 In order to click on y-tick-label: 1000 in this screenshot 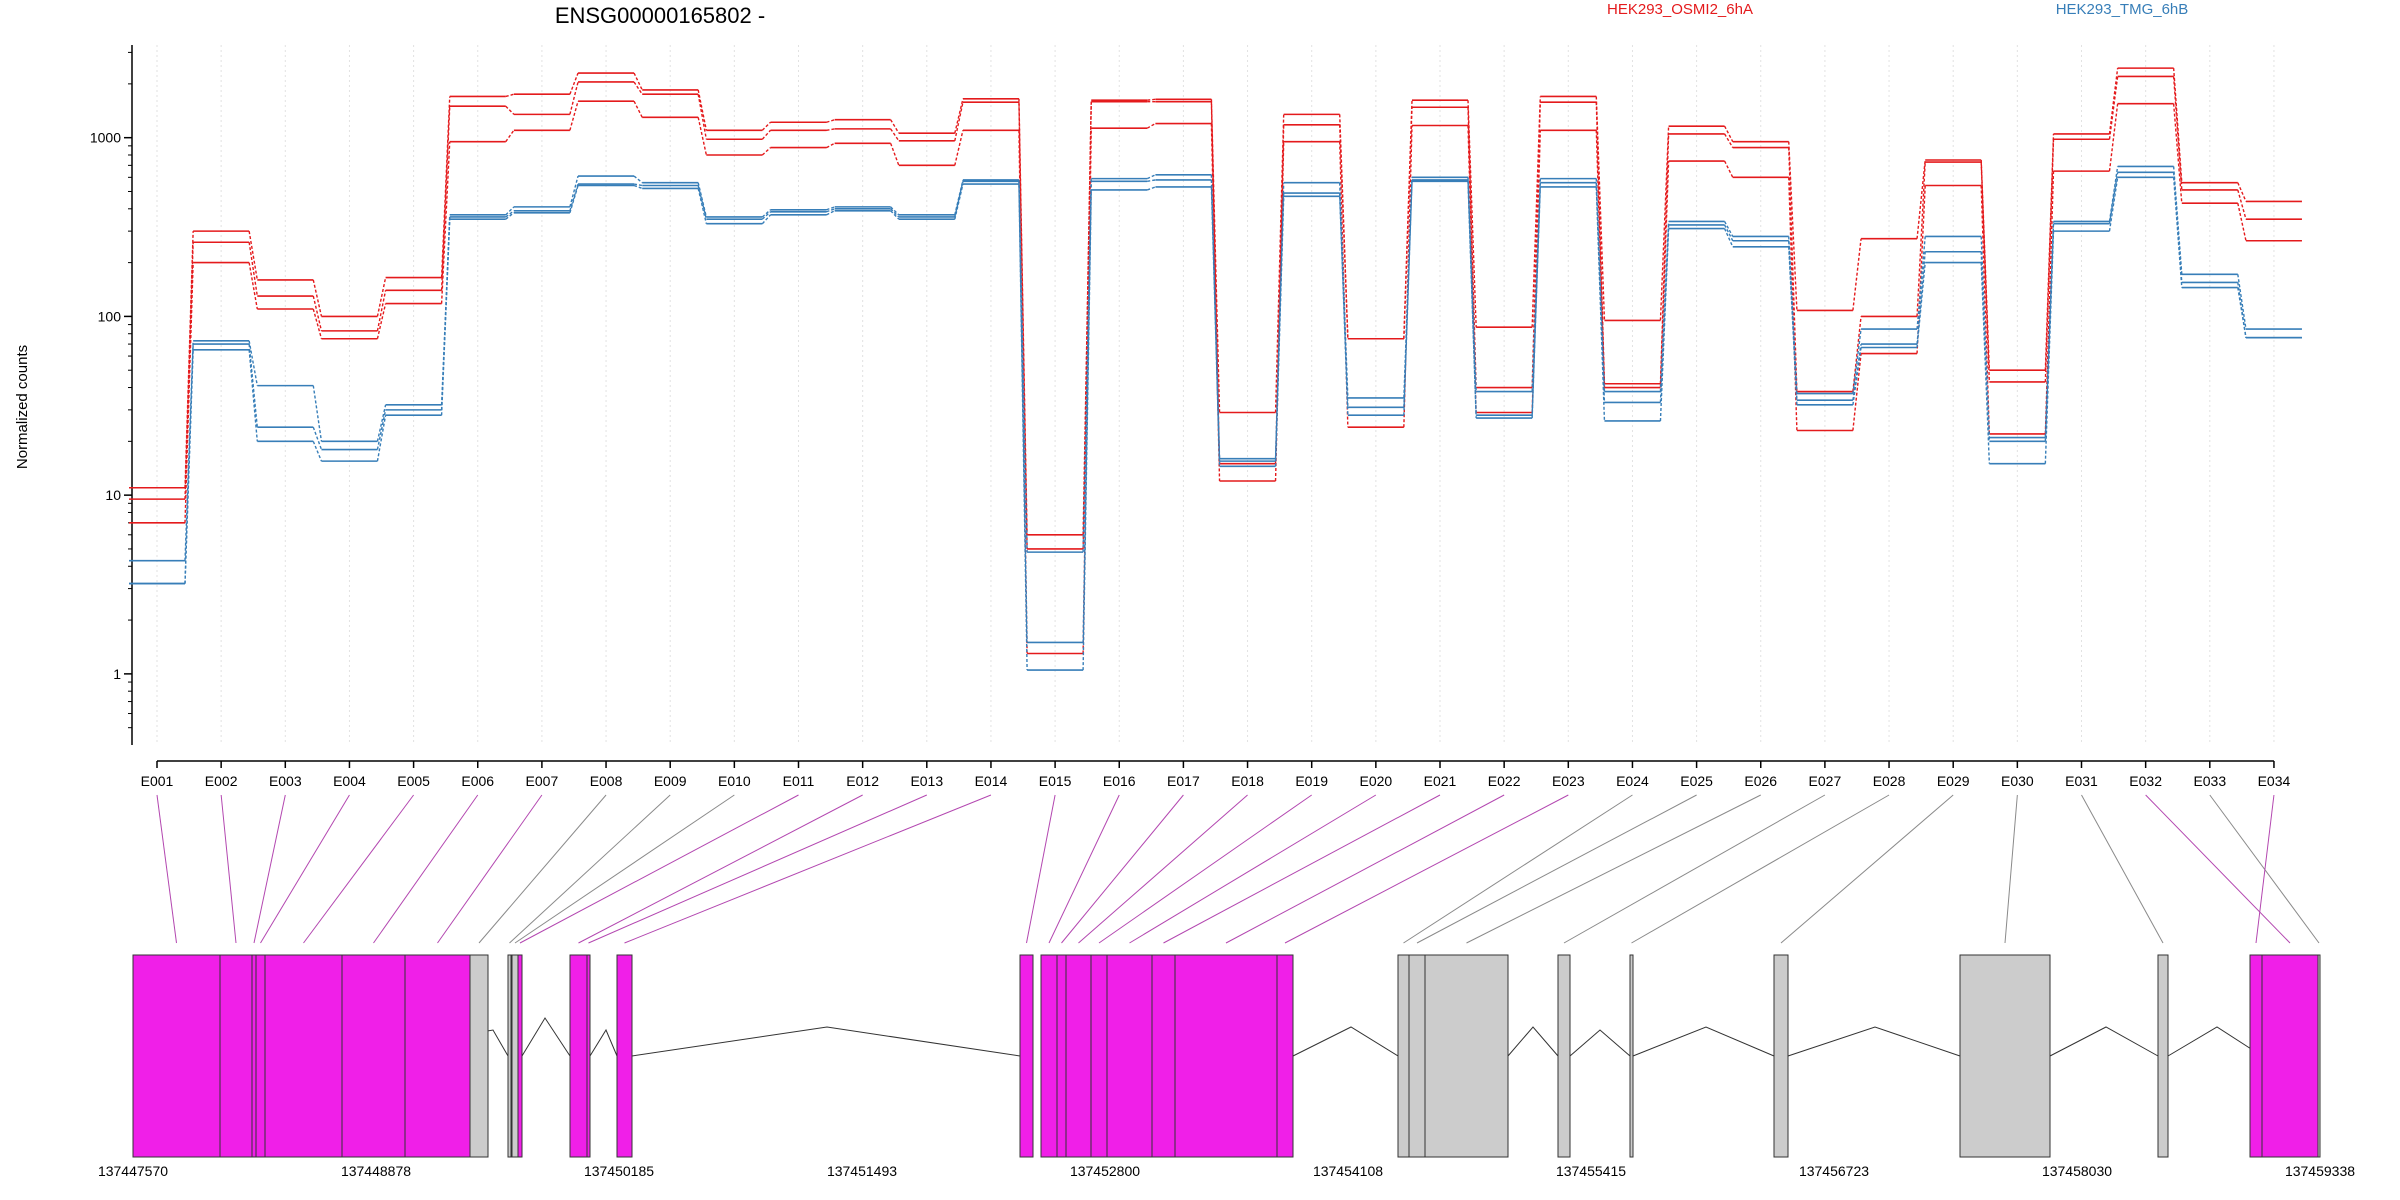, I will do `click(105, 138)`.